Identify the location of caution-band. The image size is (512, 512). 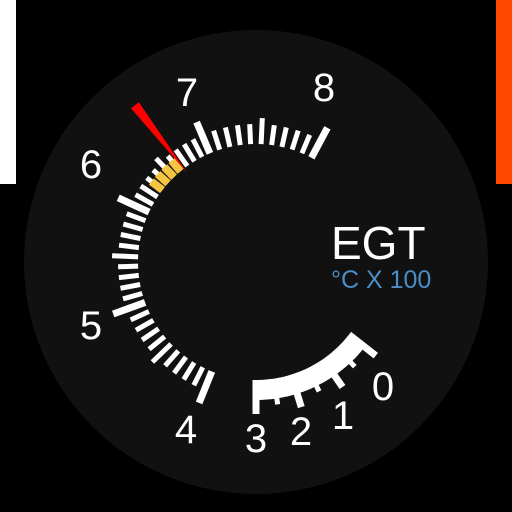
(166, 176).